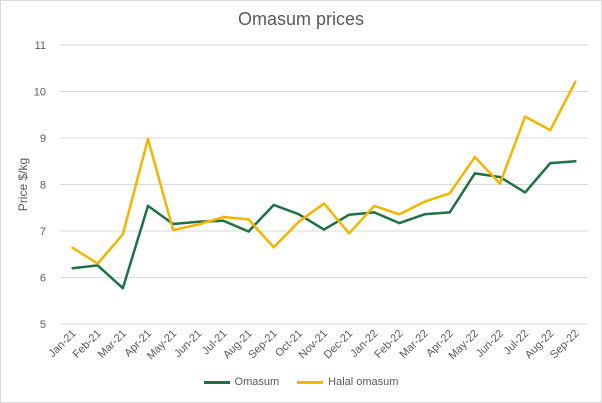  What do you see at coordinates (188, 344) in the screenshot?
I see `x-tick-label: Jun-21` at bounding box center [188, 344].